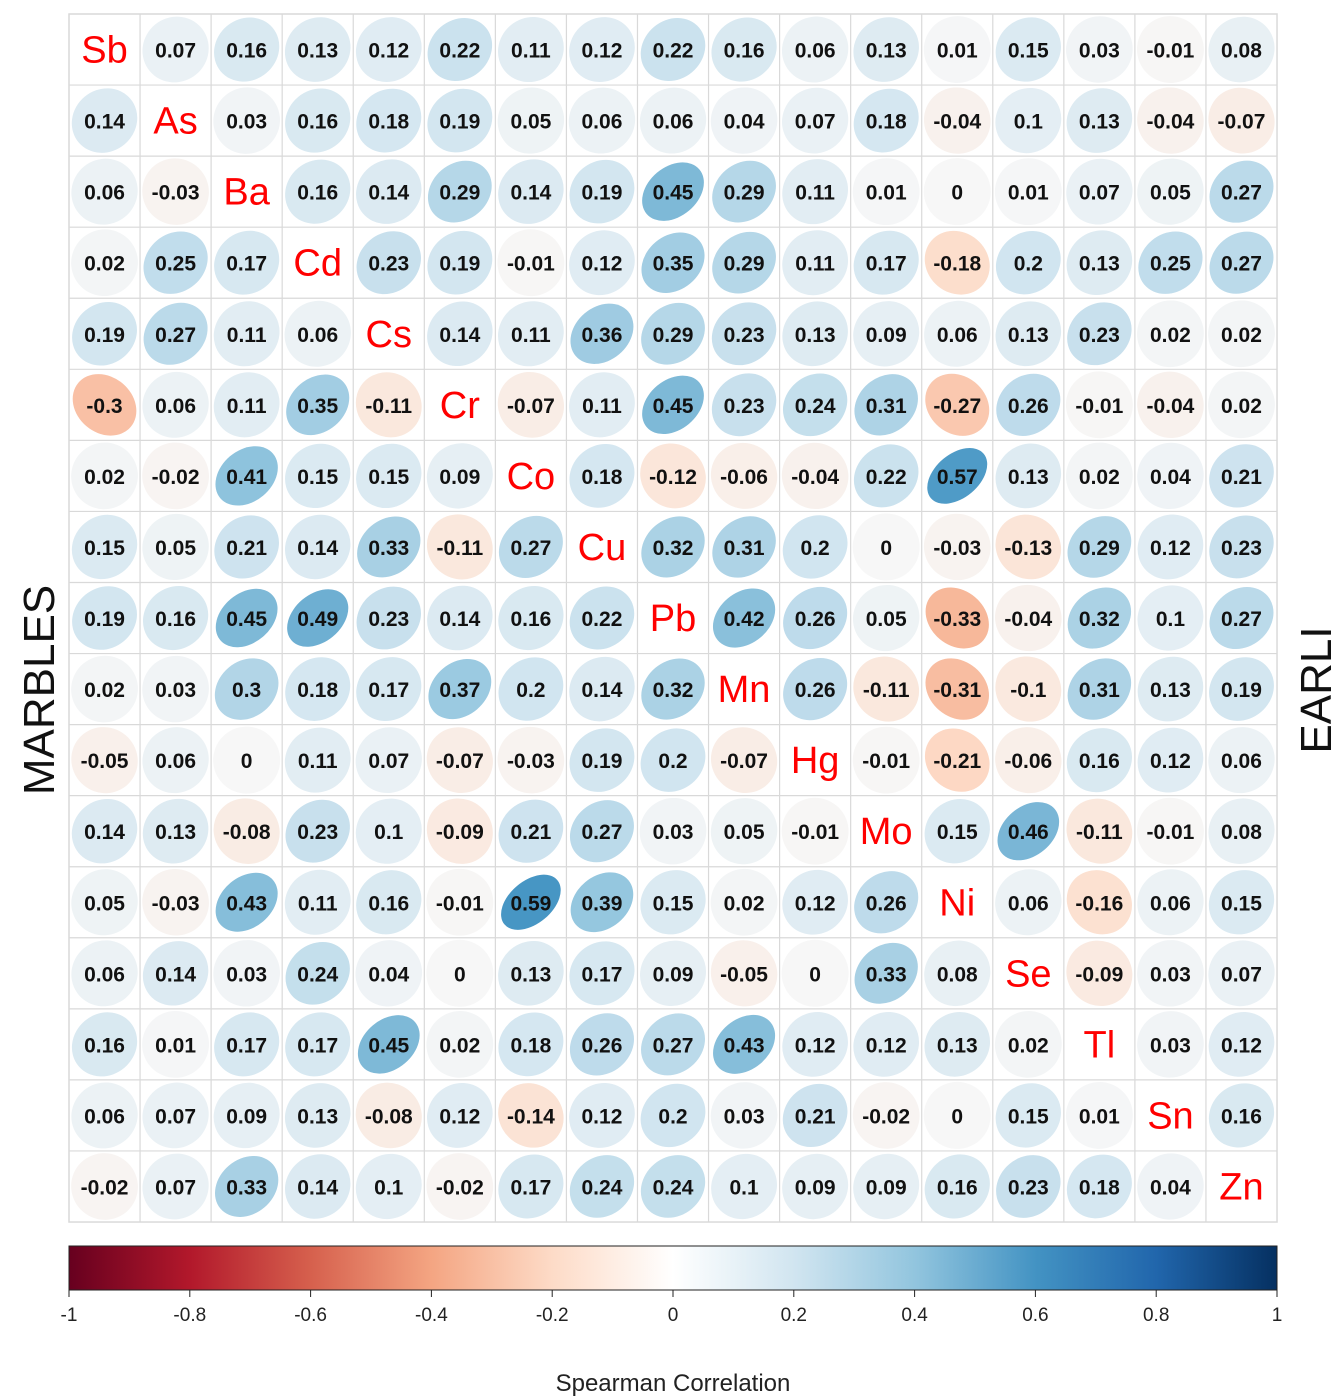 This screenshot has width=1336, height=1397. I want to click on correlation-value: 0.33, so click(246, 1187).